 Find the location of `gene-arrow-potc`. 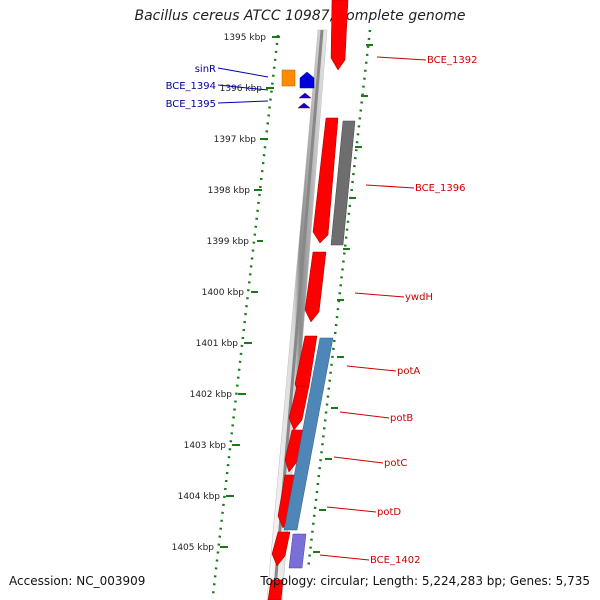

gene-arrow-potc is located at coordinates (294, 451).